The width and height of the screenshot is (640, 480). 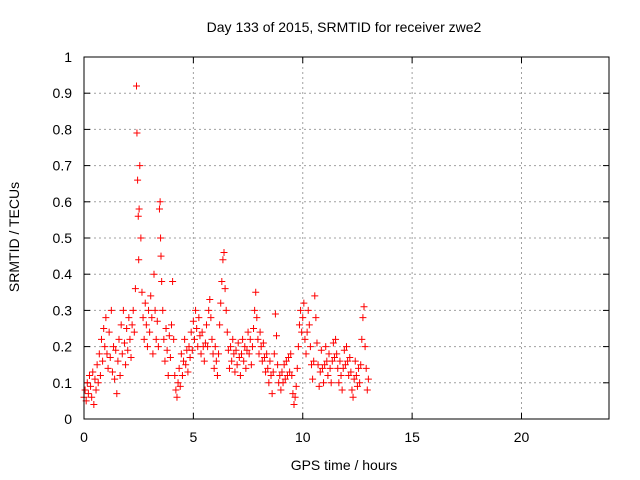 I want to click on y-tick-label: 0.6, so click(x=63, y=202).